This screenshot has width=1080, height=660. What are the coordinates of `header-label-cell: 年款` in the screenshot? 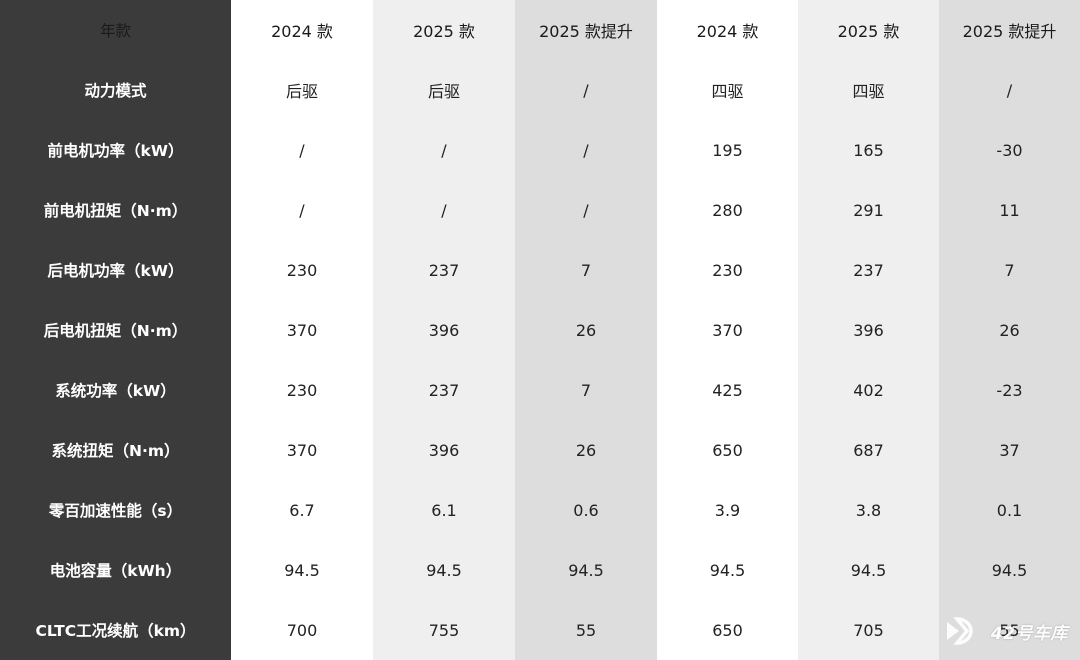 It's located at (115, 30).